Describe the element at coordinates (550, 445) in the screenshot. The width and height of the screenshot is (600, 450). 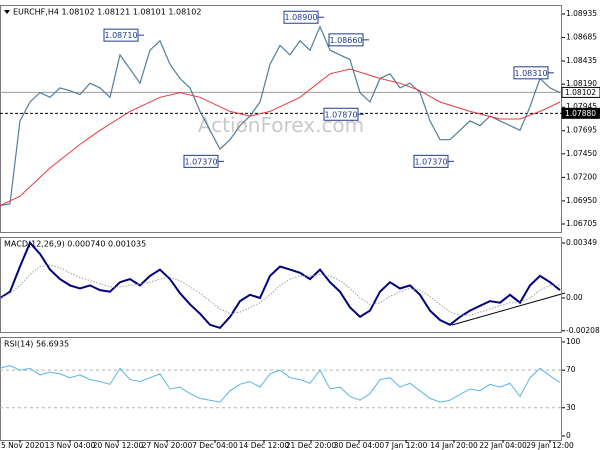
I see `x-tick-label: 29 Jan 12:00` at that location.